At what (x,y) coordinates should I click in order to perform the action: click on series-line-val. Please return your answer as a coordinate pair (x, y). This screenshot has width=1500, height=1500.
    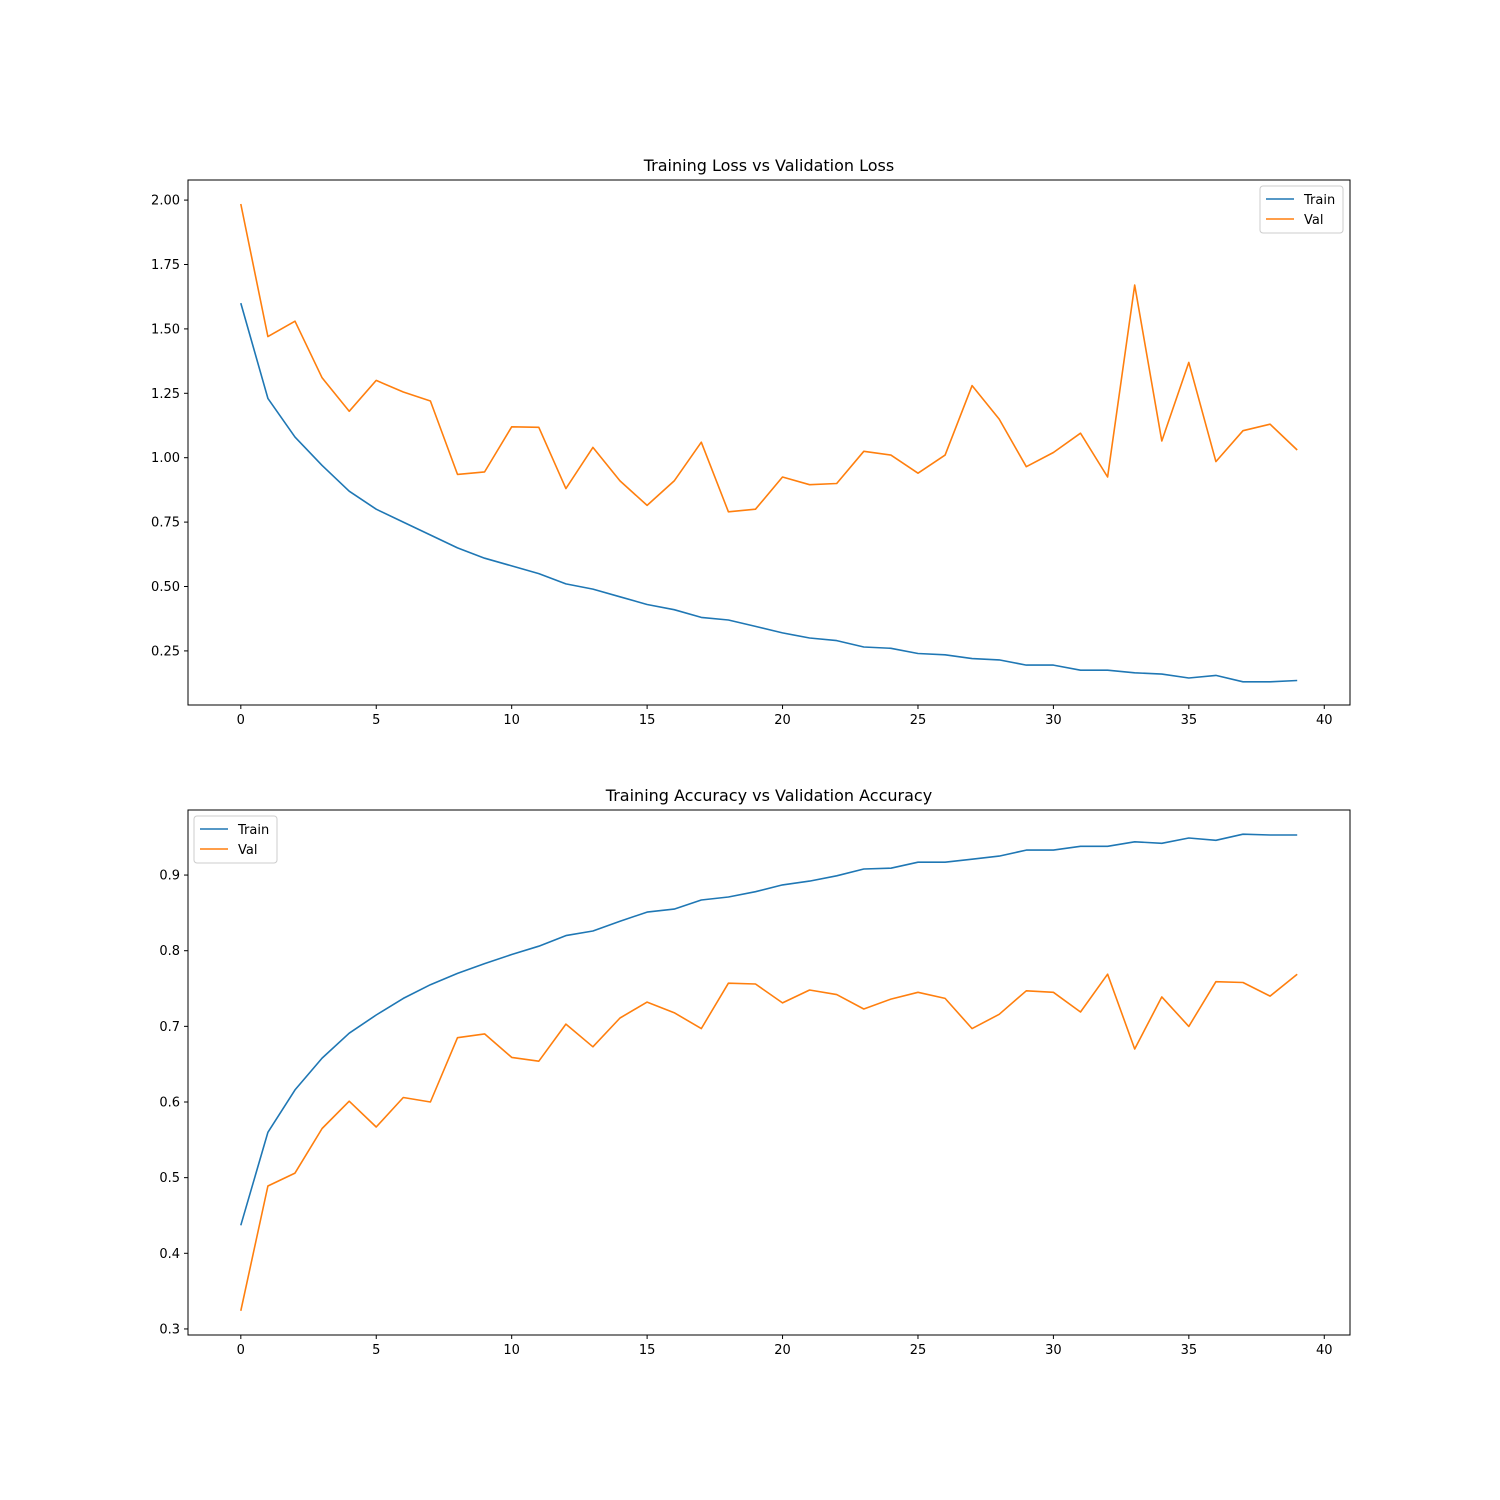
    Looking at the image, I should click on (769, 358).